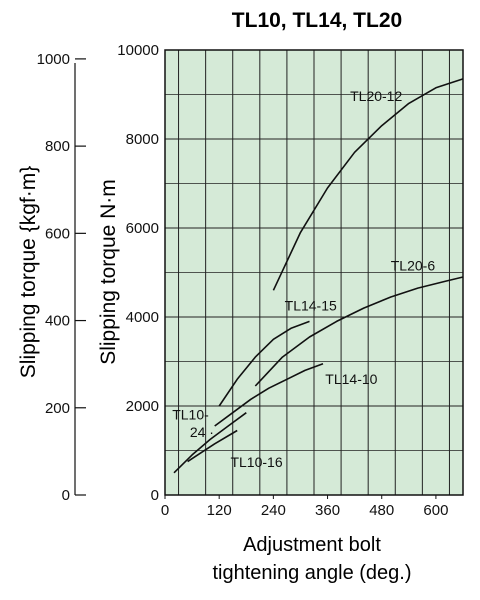 This screenshot has height=600, width=480. What do you see at coordinates (376, 96) in the screenshot?
I see `series-label: TL20-12` at bounding box center [376, 96].